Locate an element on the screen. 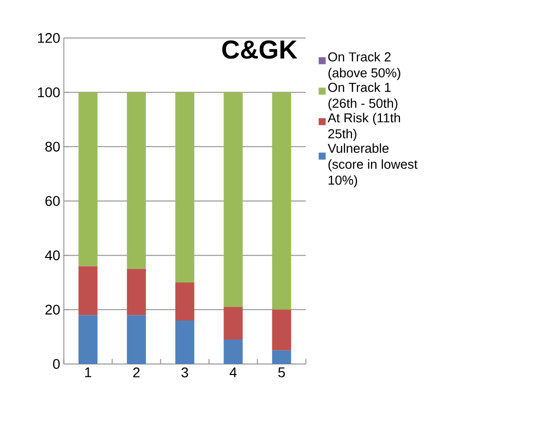  x-tick-label: 5 is located at coordinates (281, 373).